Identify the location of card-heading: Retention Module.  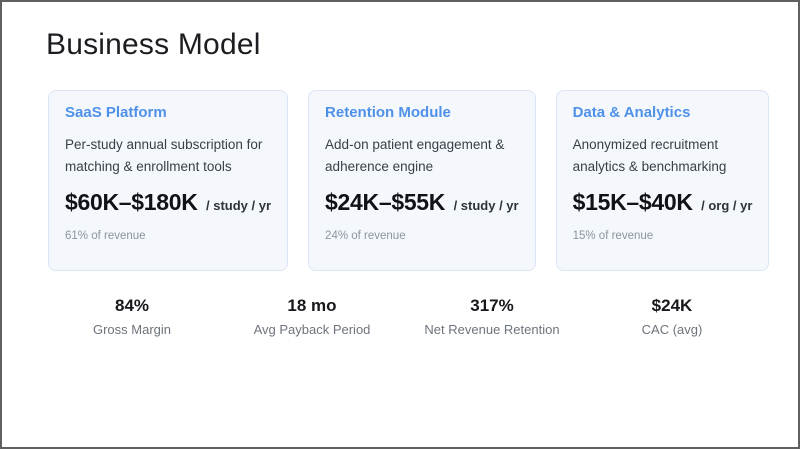
(388, 112).